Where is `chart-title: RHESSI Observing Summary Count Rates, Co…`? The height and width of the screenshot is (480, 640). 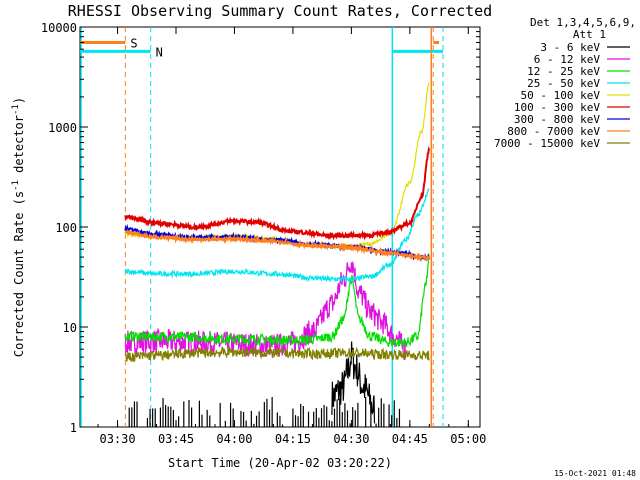
chart-title: RHESSI Observing Summary Count Rates, Co… is located at coordinates (280, 11).